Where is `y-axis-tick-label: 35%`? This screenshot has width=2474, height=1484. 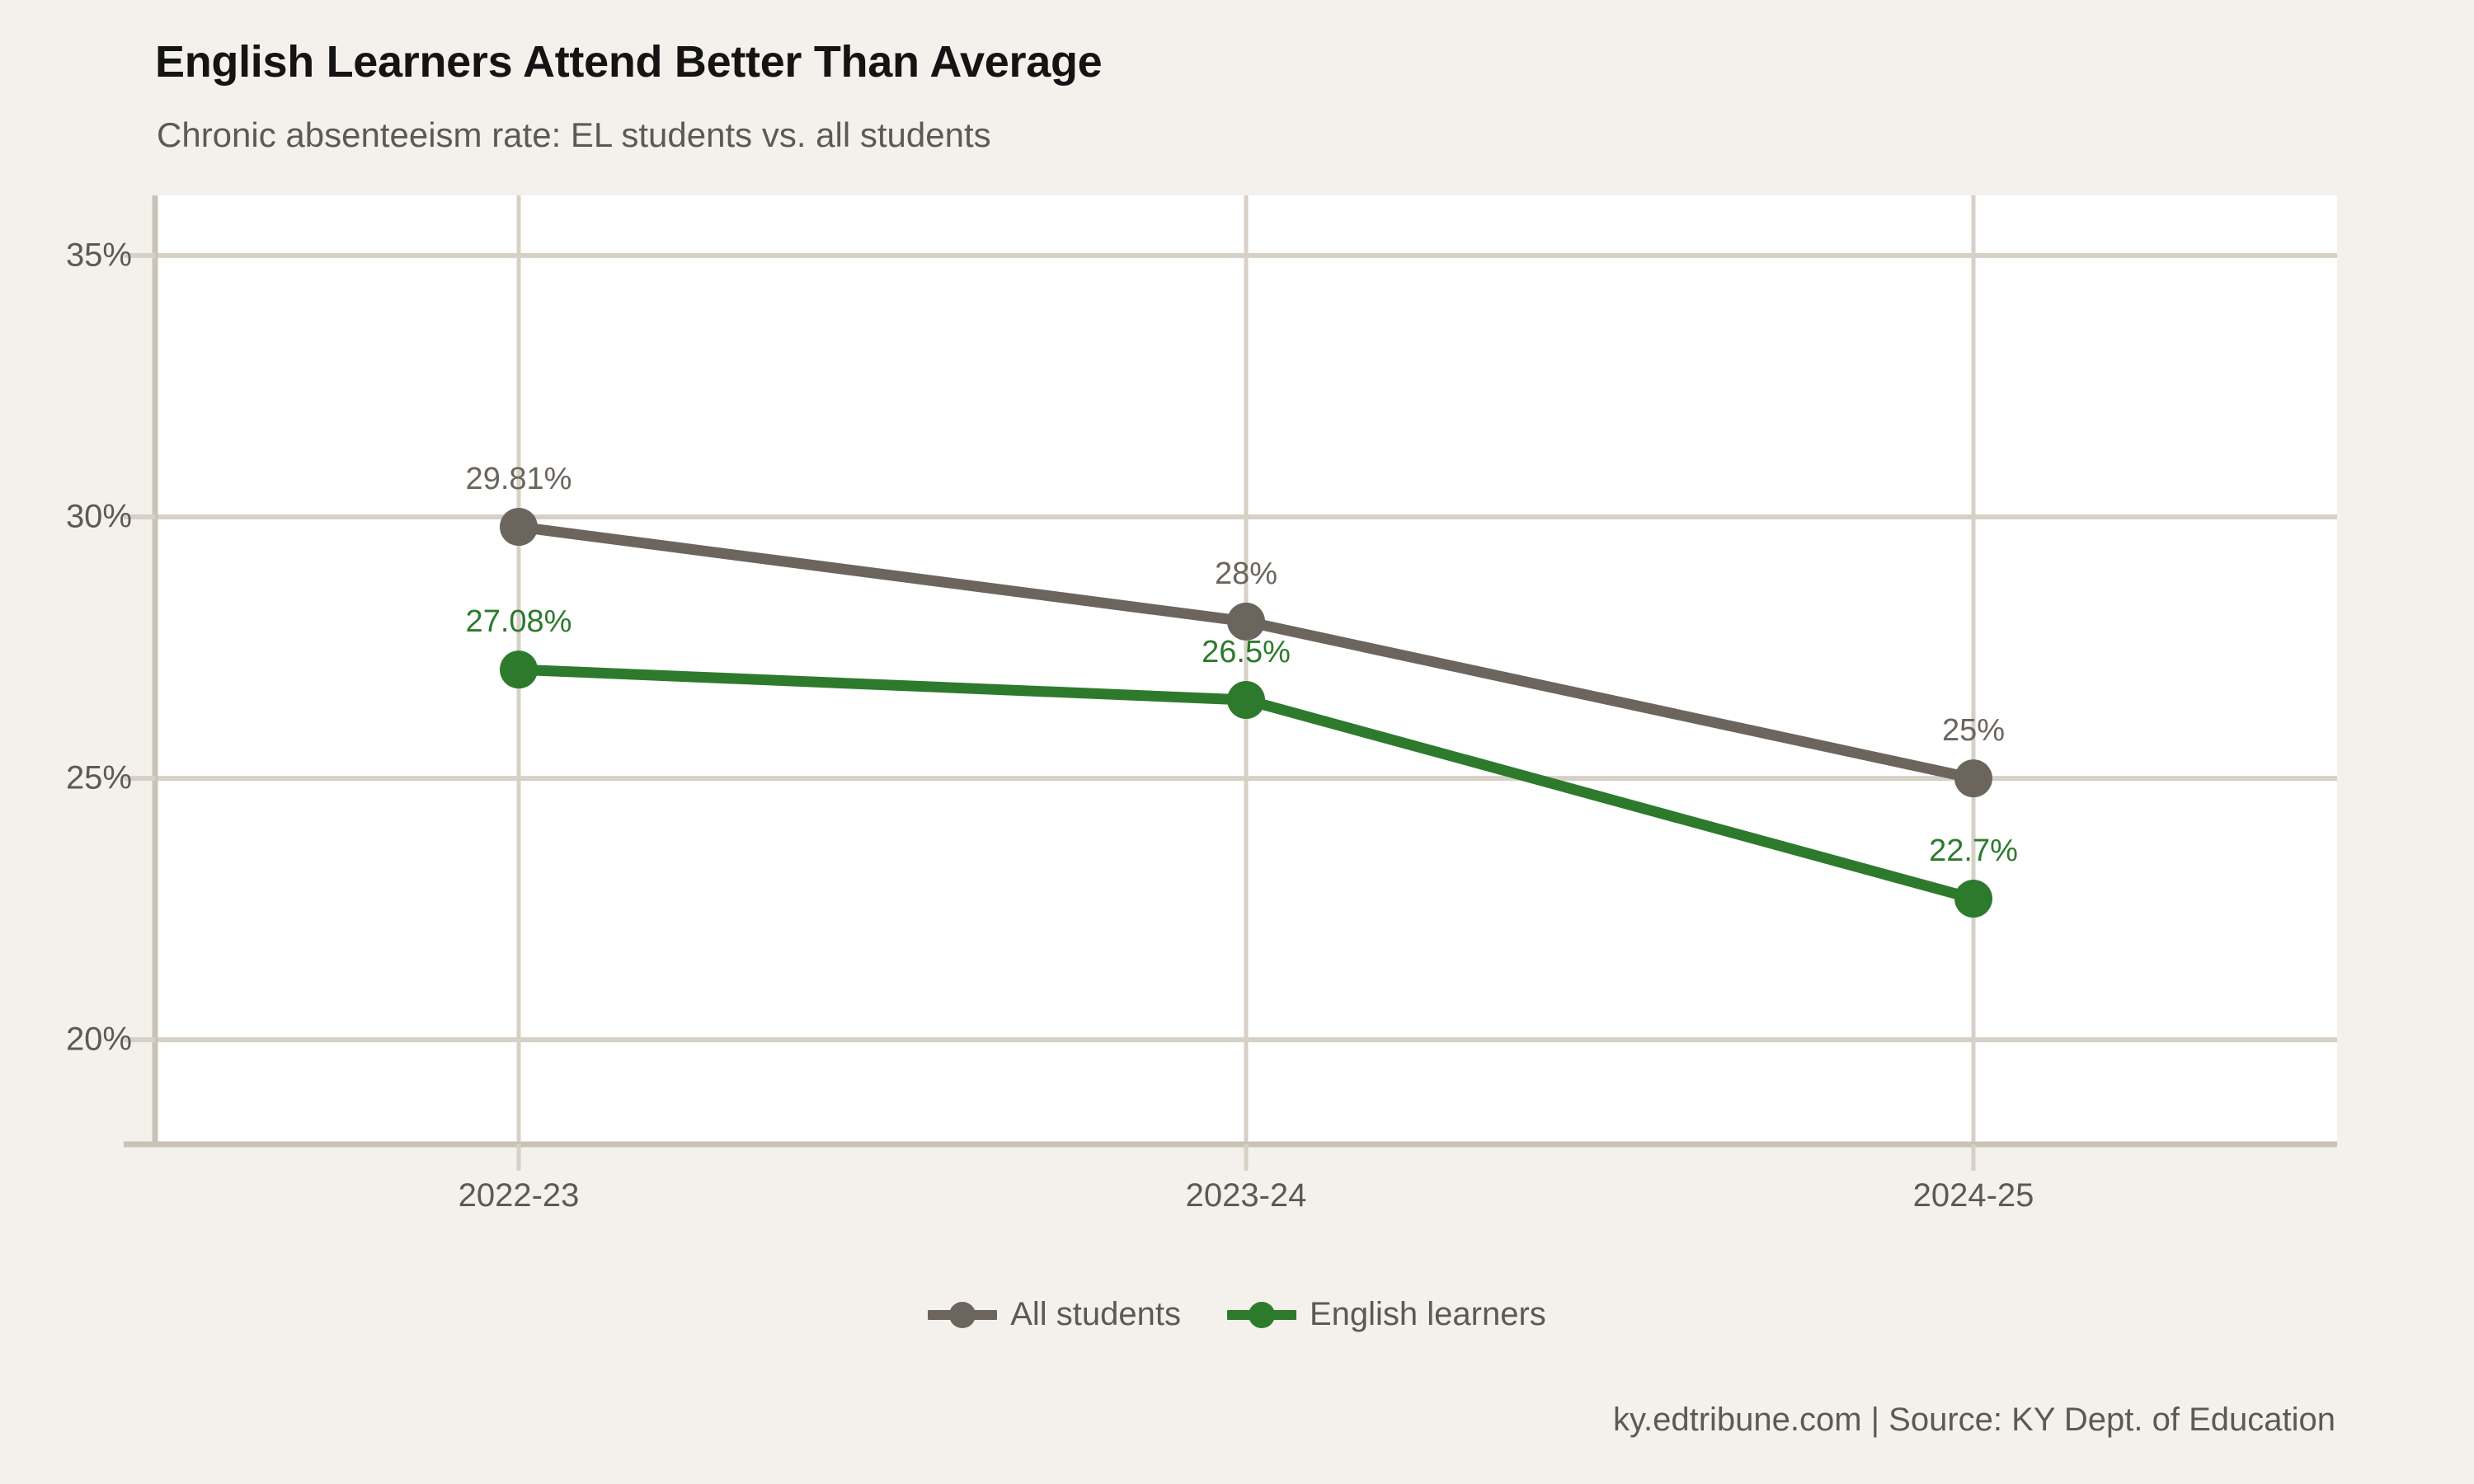 y-axis-tick-label: 35% is located at coordinates (98, 255).